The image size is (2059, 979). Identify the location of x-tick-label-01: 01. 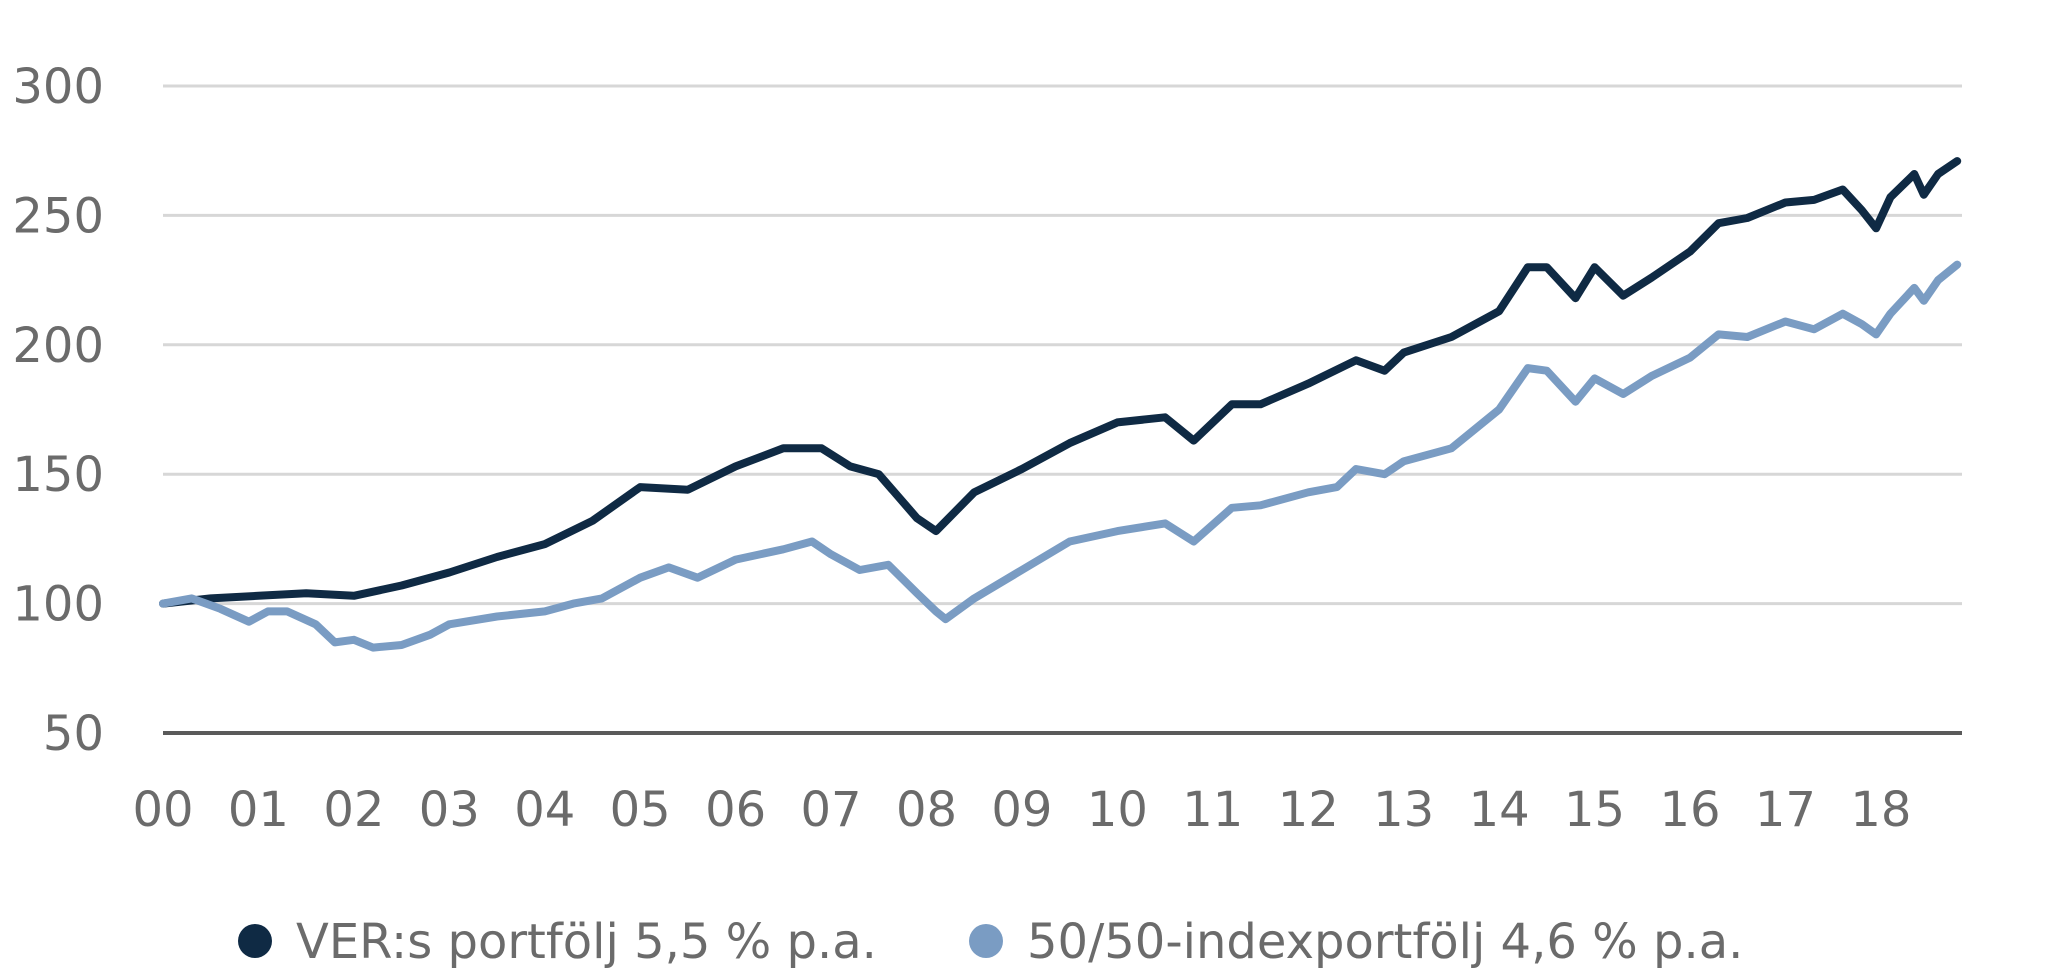
(258, 810).